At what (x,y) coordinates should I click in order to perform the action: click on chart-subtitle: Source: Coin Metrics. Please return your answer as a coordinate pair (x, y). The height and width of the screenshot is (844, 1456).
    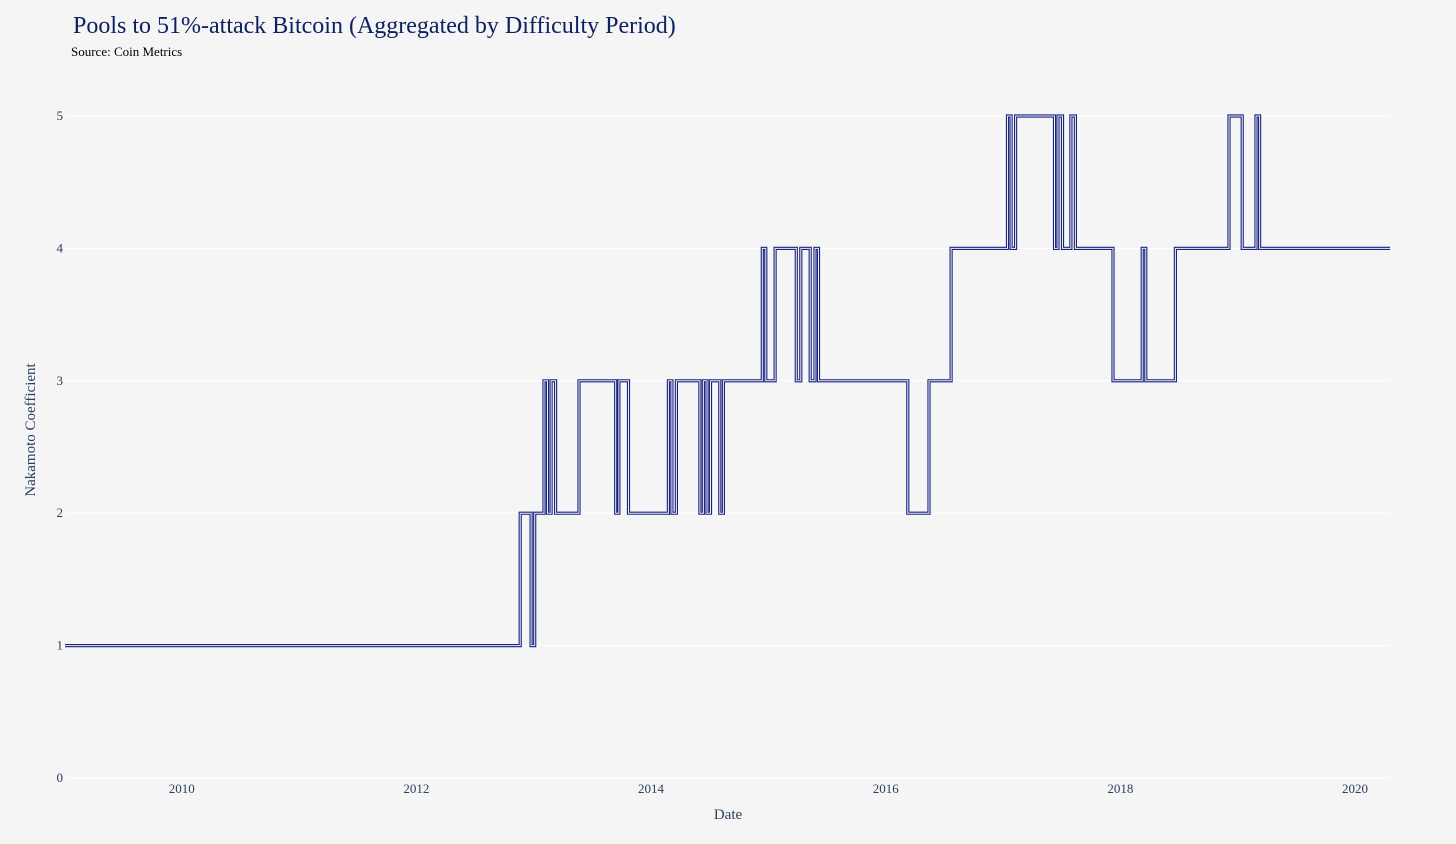
    Looking at the image, I should click on (126, 51).